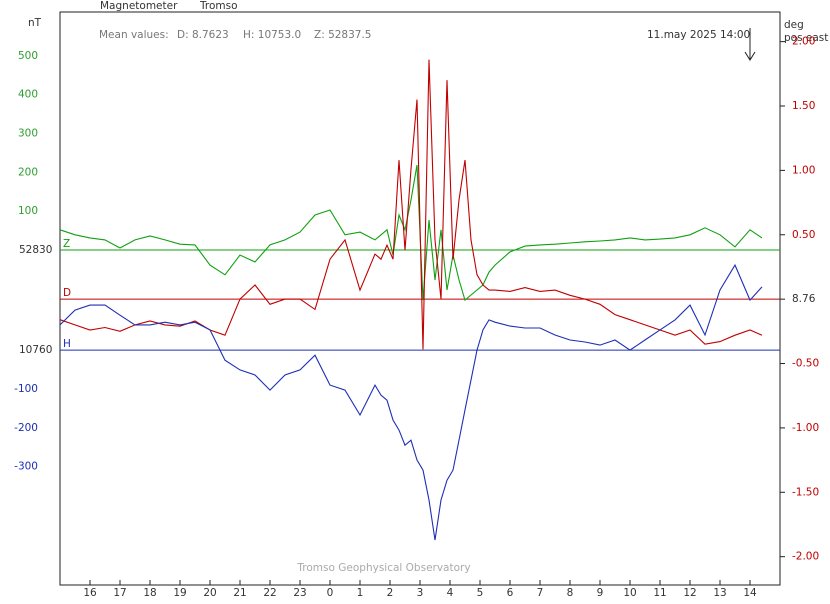 The image size is (830, 604). Describe the element at coordinates (218, 6) in the screenshot. I see `chart-subtitle: Tromso` at that location.